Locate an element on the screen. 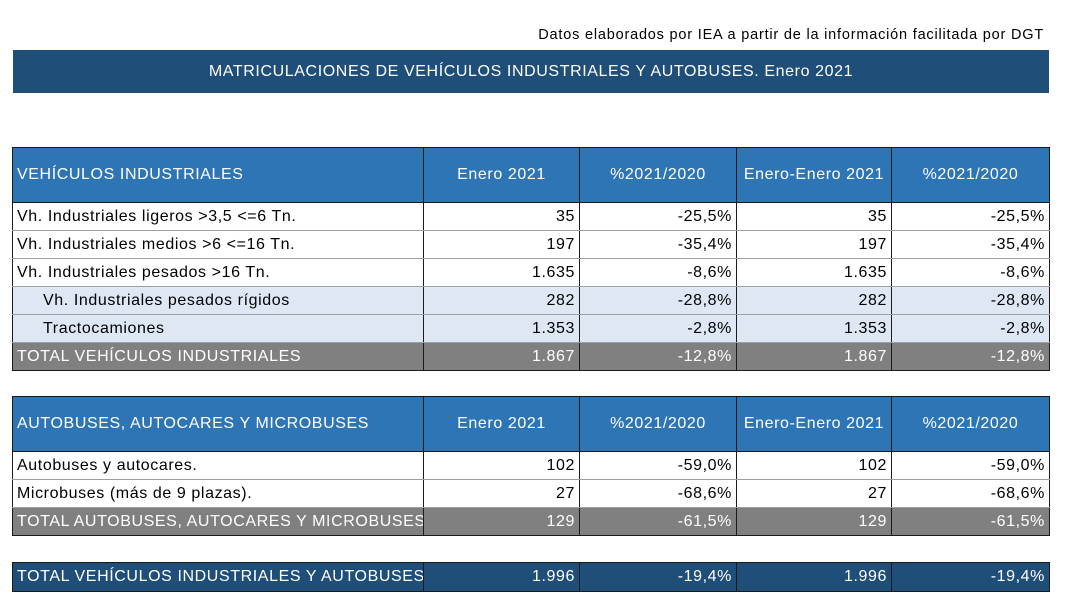 The image size is (1066, 609). grand-total-month-pct: -19,4% is located at coordinates (658, 577).